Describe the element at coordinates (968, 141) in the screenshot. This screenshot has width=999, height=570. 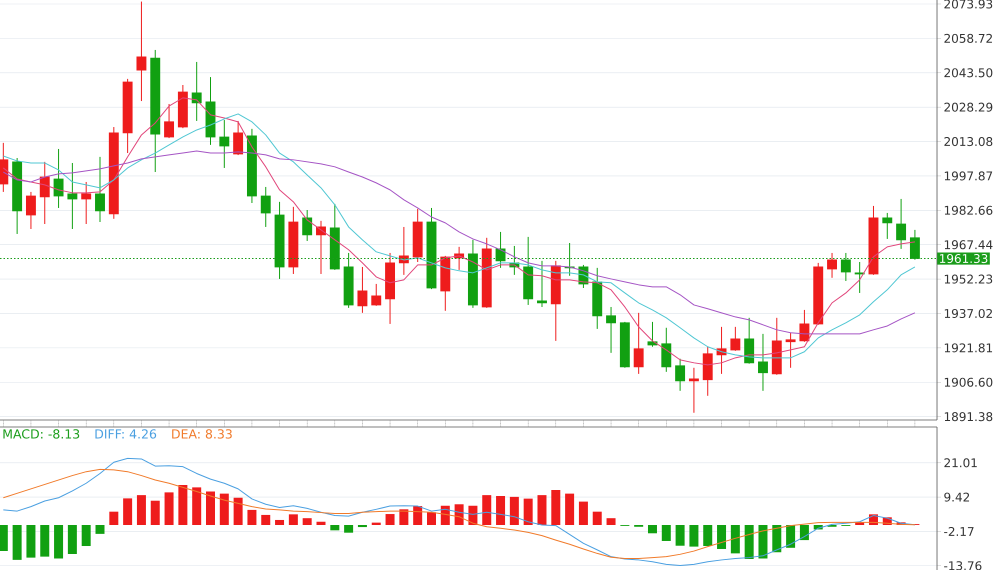
I see `y-tick-label: 2013.08` at that location.